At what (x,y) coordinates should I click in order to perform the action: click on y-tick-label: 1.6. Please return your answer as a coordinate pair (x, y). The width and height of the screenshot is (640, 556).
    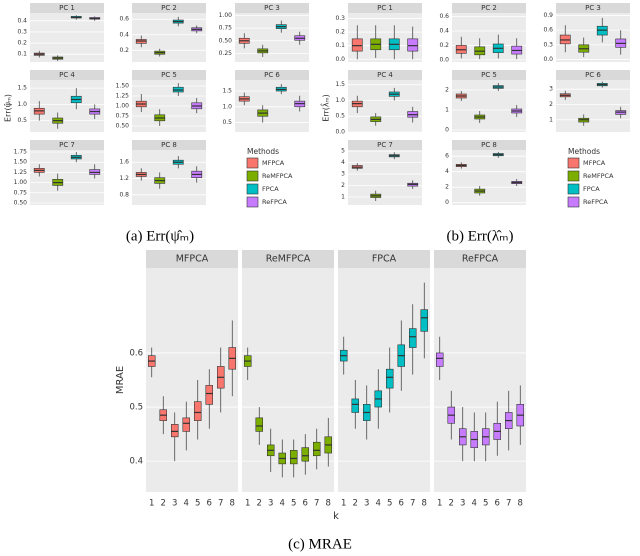
    Looking at the image, I should click on (124, 162).